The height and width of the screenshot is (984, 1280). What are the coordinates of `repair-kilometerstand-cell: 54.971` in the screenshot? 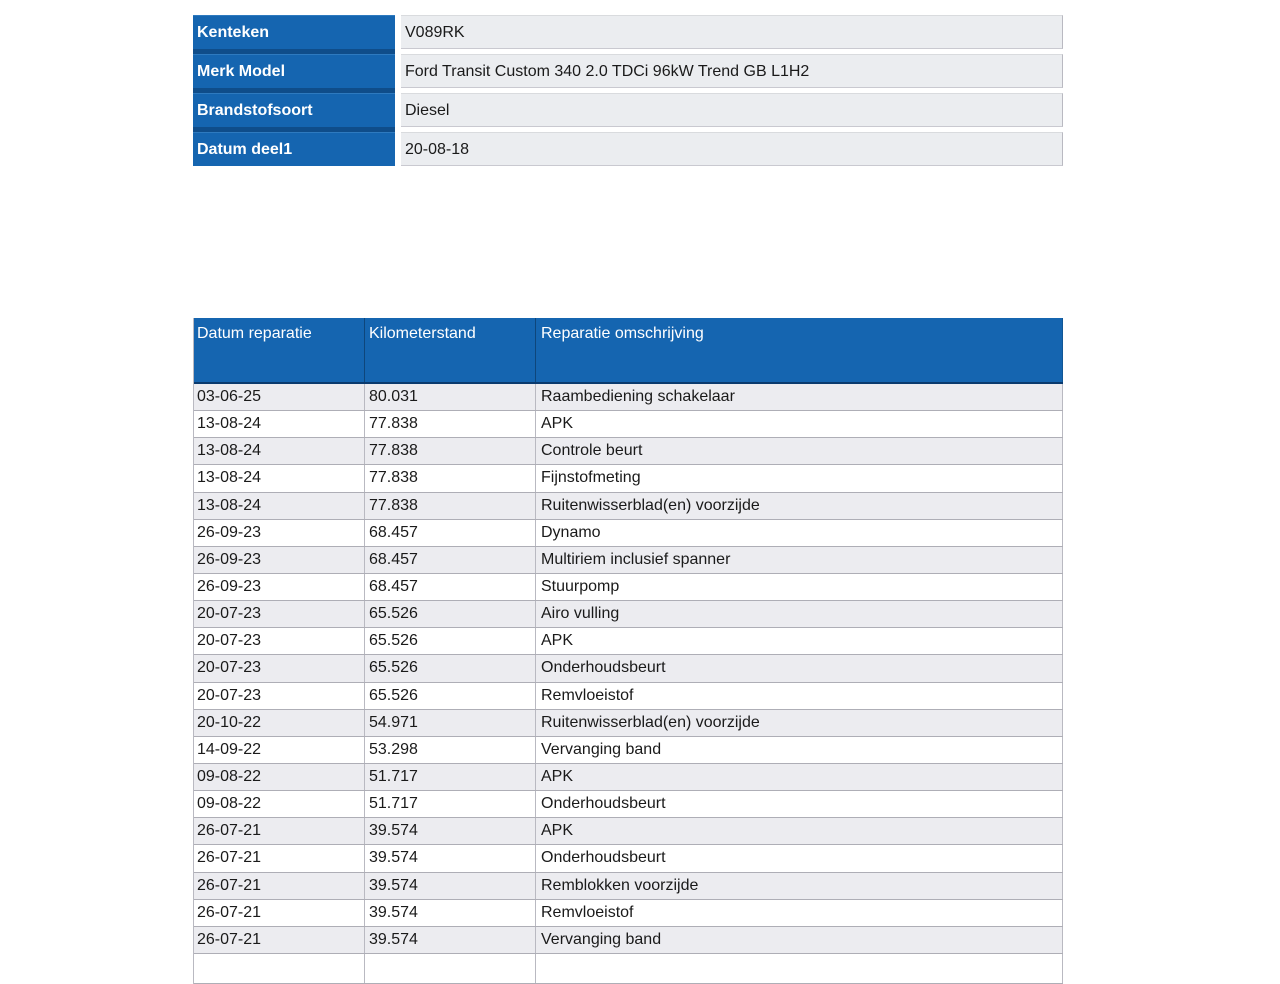 It's located at (450, 722).